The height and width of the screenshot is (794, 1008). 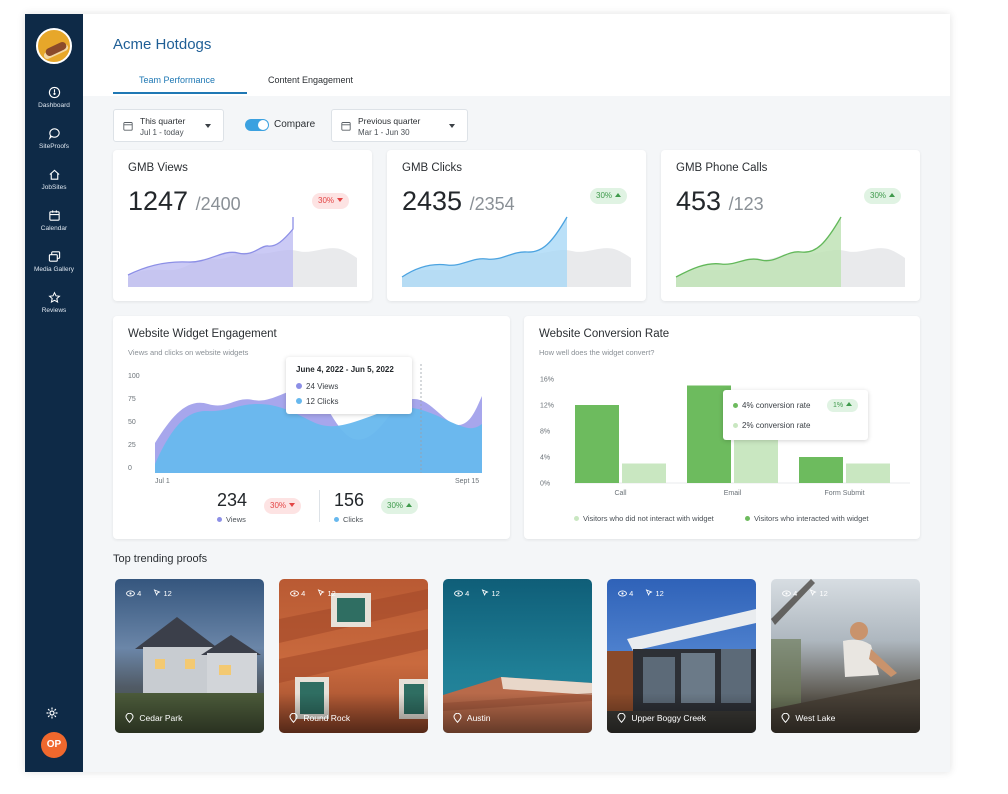 I want to click on compare-label: Compare, so click(x=295, y=124).